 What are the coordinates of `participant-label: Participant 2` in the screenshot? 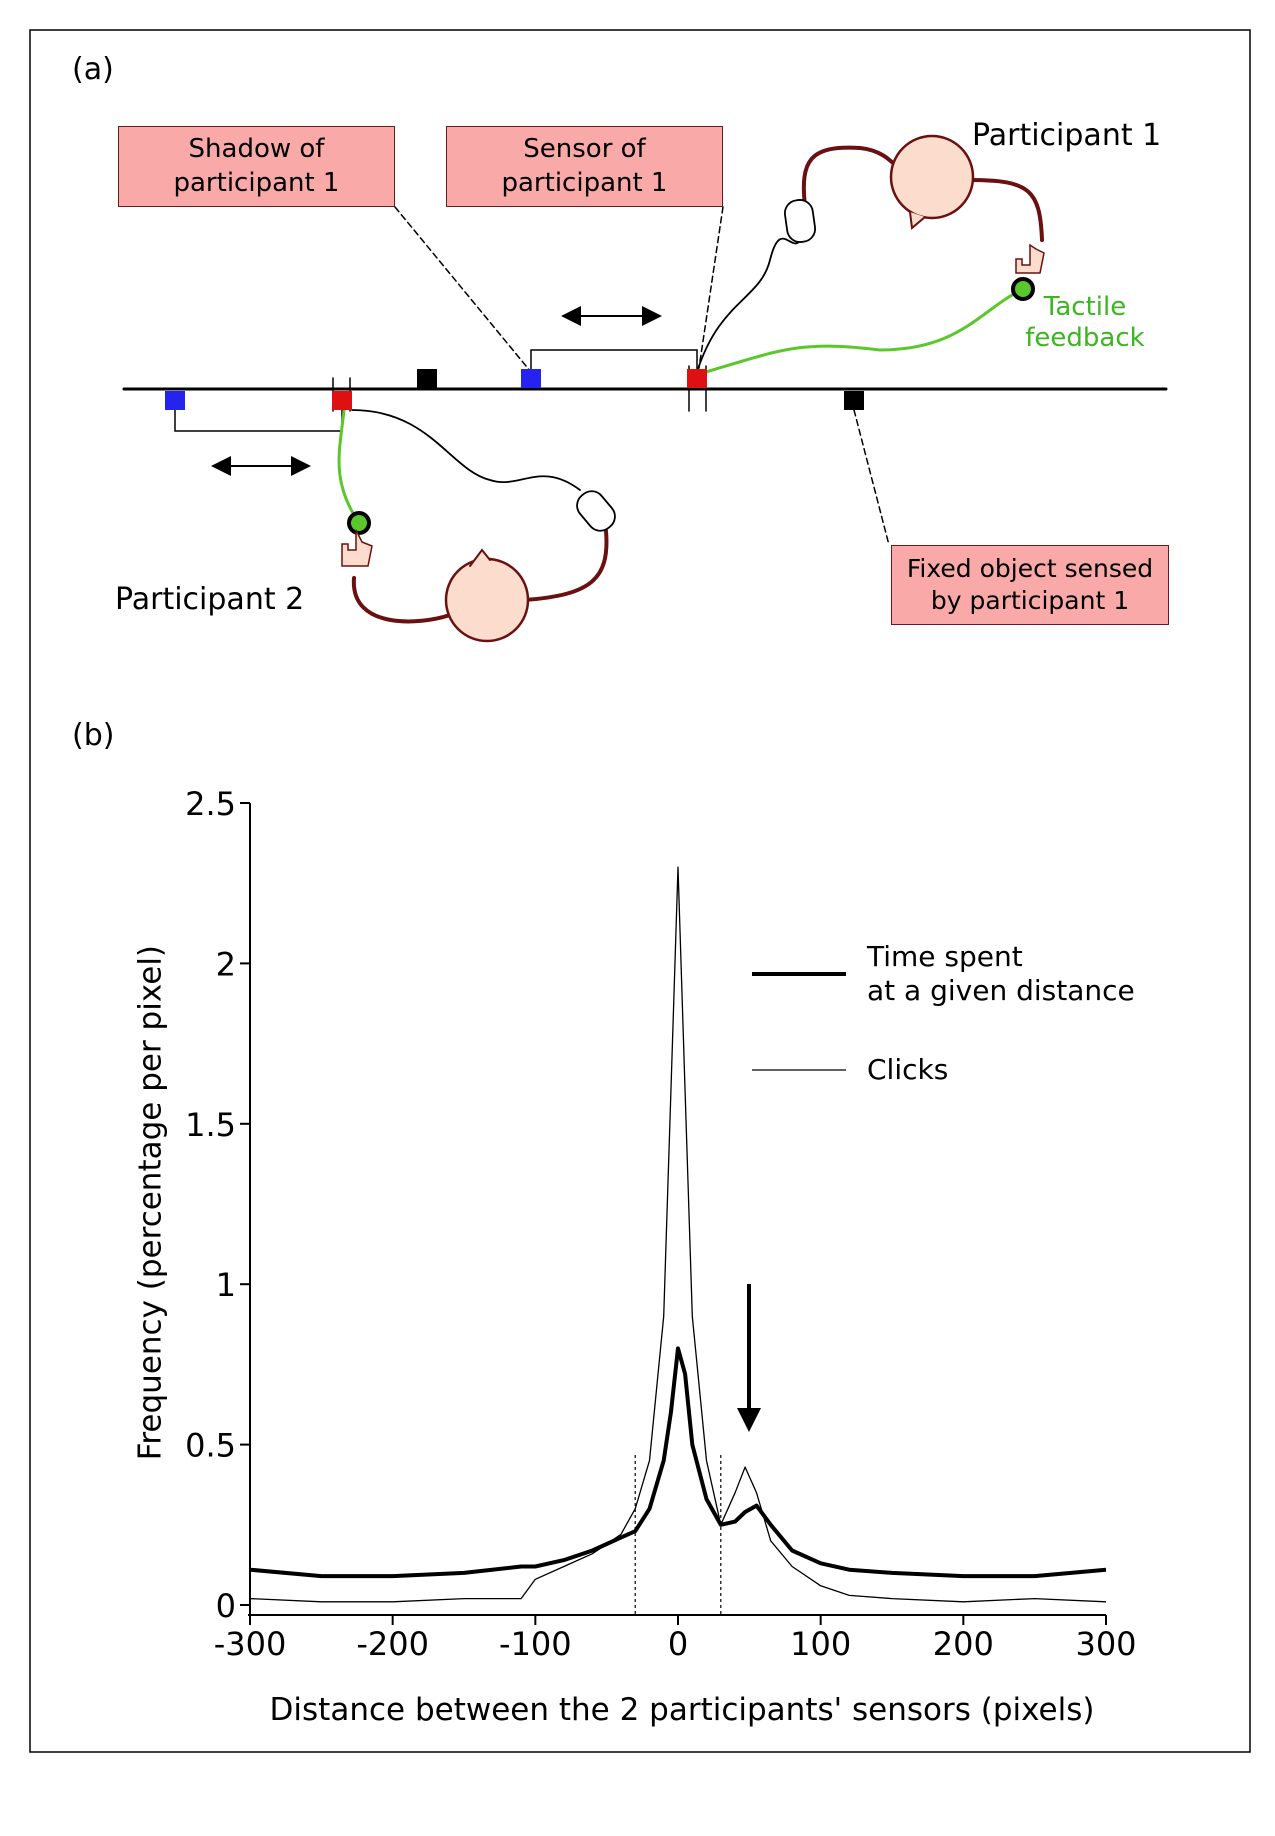 It's located at (210, 599).